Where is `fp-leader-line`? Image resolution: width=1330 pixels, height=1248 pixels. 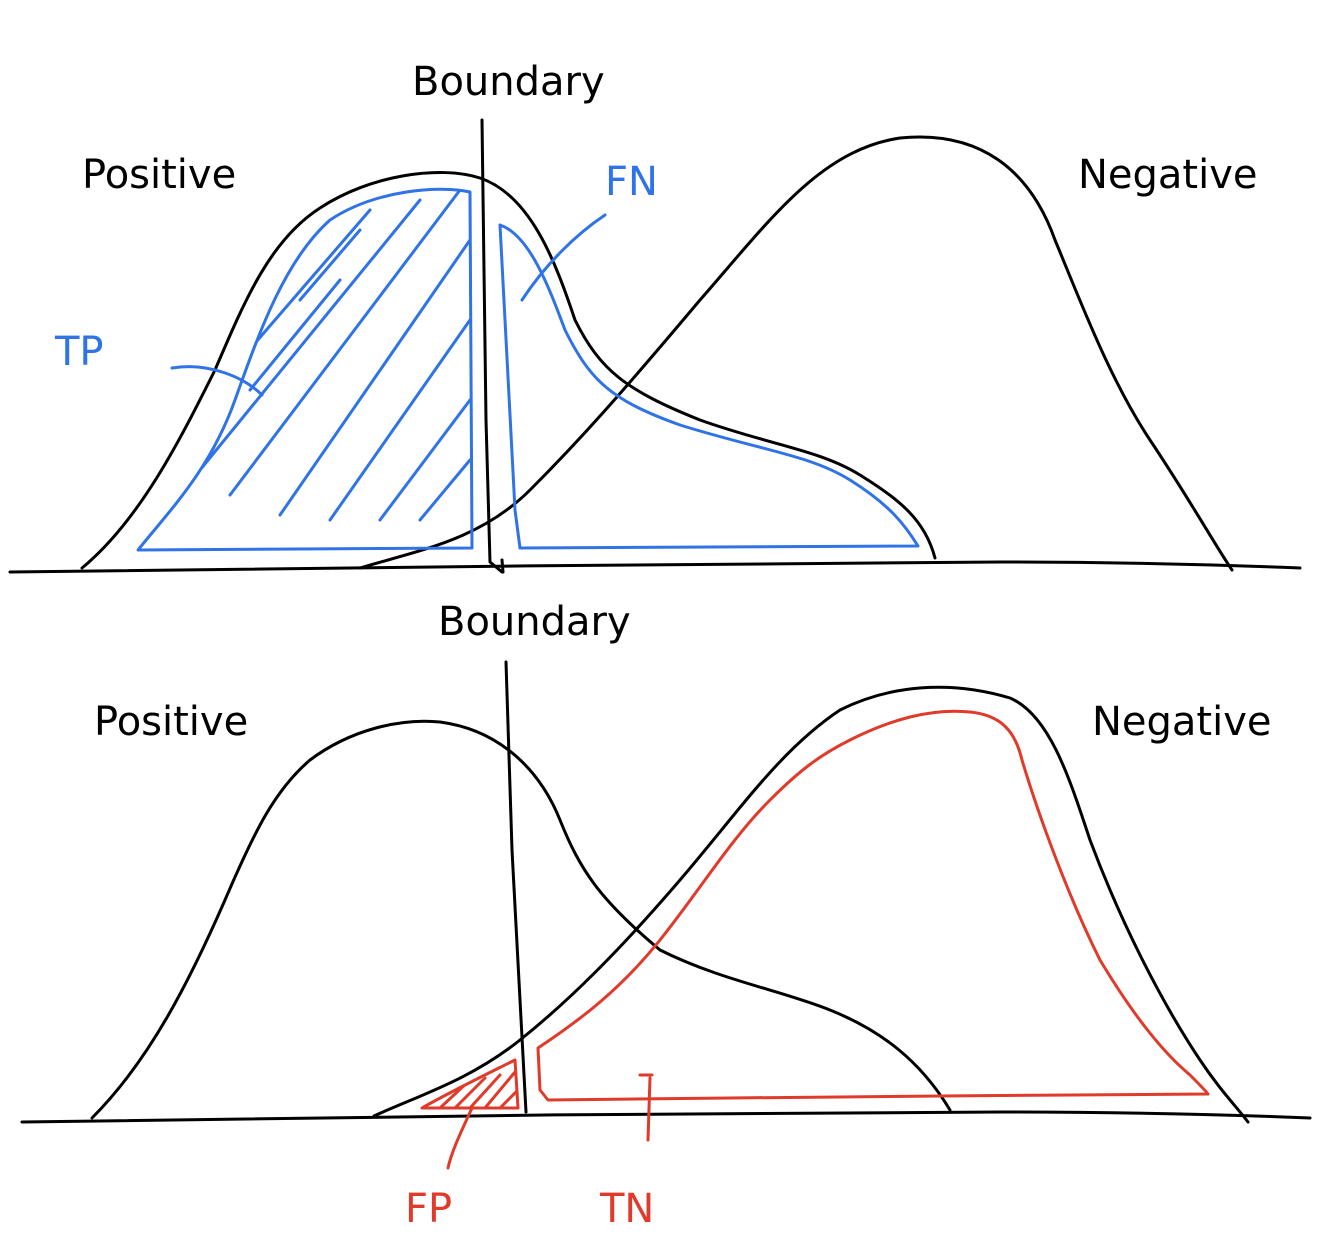 fp-leader-line is located at coordinates (460, 1138).